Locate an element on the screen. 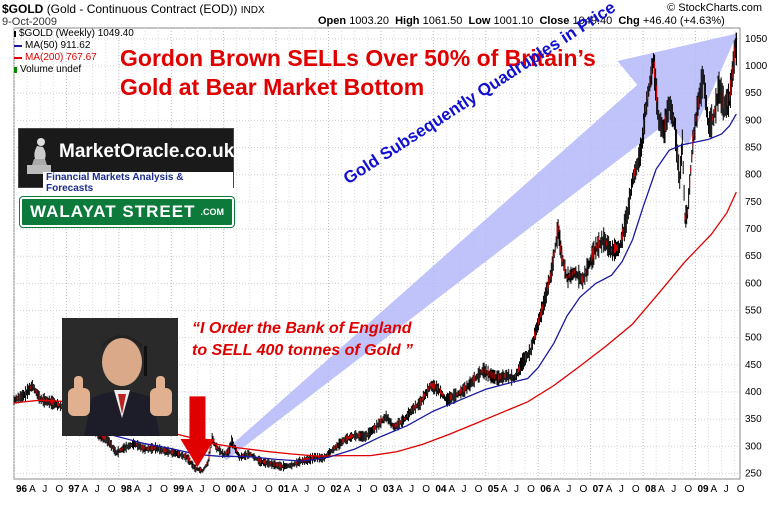 The image size is (780, 505). chart-date: 9-Oct-2009 is located at coordinates (30, 22).